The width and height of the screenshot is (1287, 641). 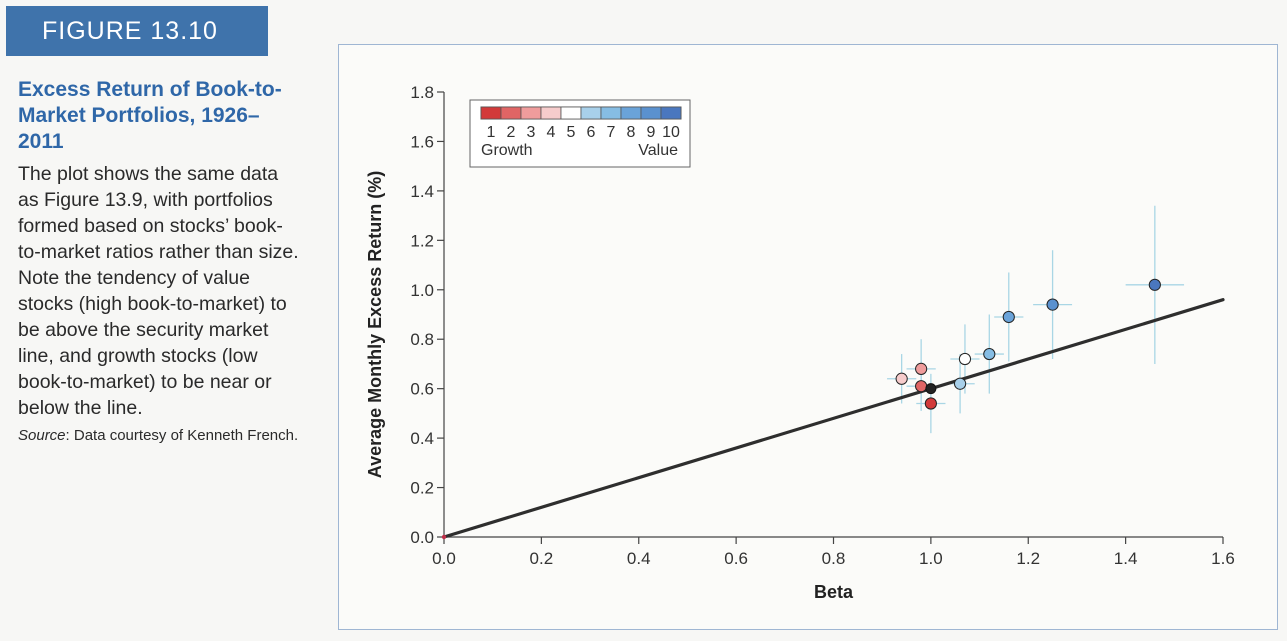 I want to click on y-axis-title: Average Monthly Excess Return (%), so click(x=375, y=324).